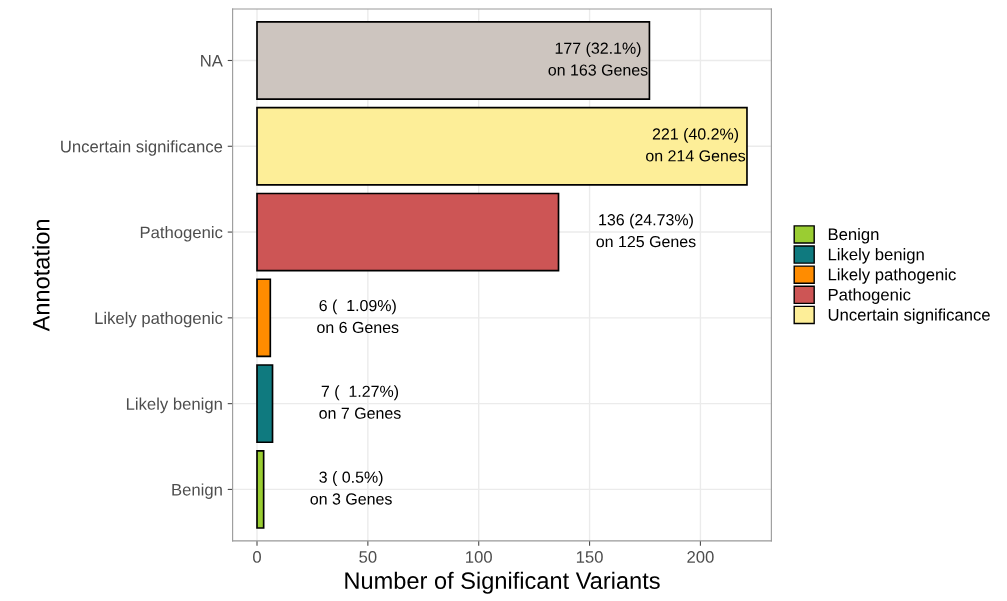 This screenshot has height=601, width=1007. Describe the element at coordinates (853, 235) in the screenshot. I see `legend-label: Benign` at that location.